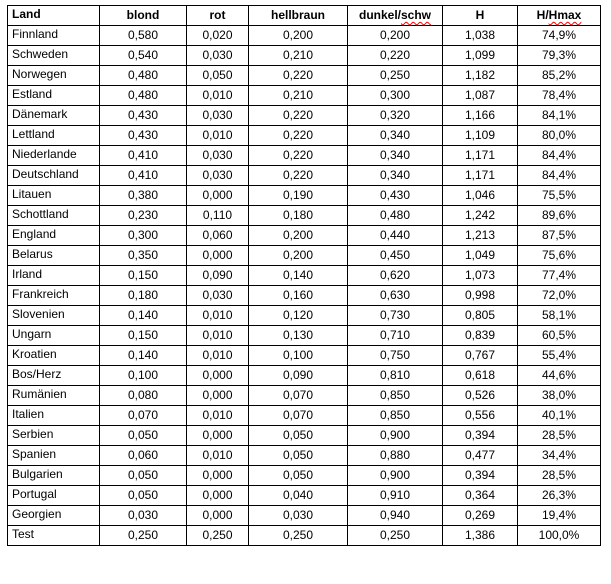 The height and width of the screenshot is (584, 611). I want to click on header-text: dunkel/, so click(379, 15).